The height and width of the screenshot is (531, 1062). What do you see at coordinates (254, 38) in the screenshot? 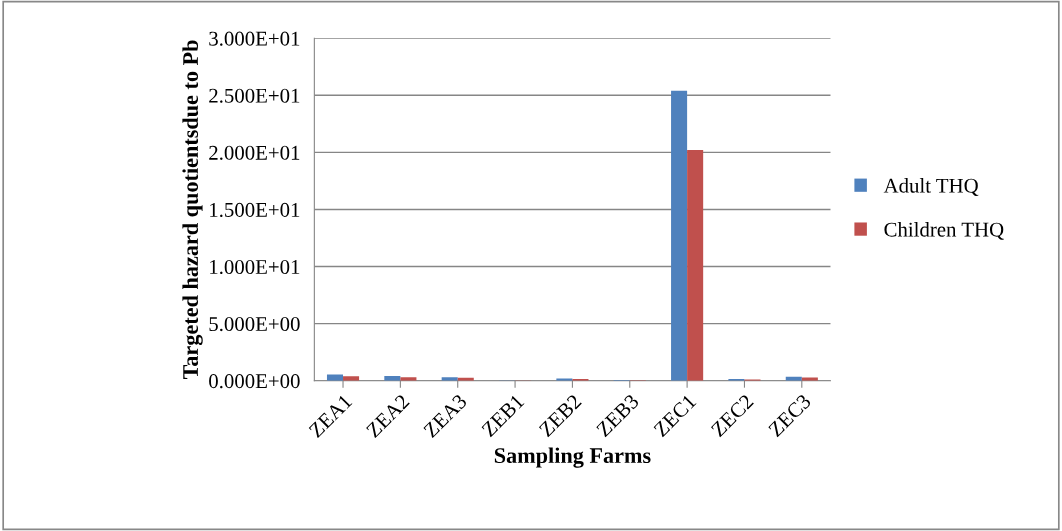
I see `y-tick-label: 3.000E+01` at bounding box center [254, 38].